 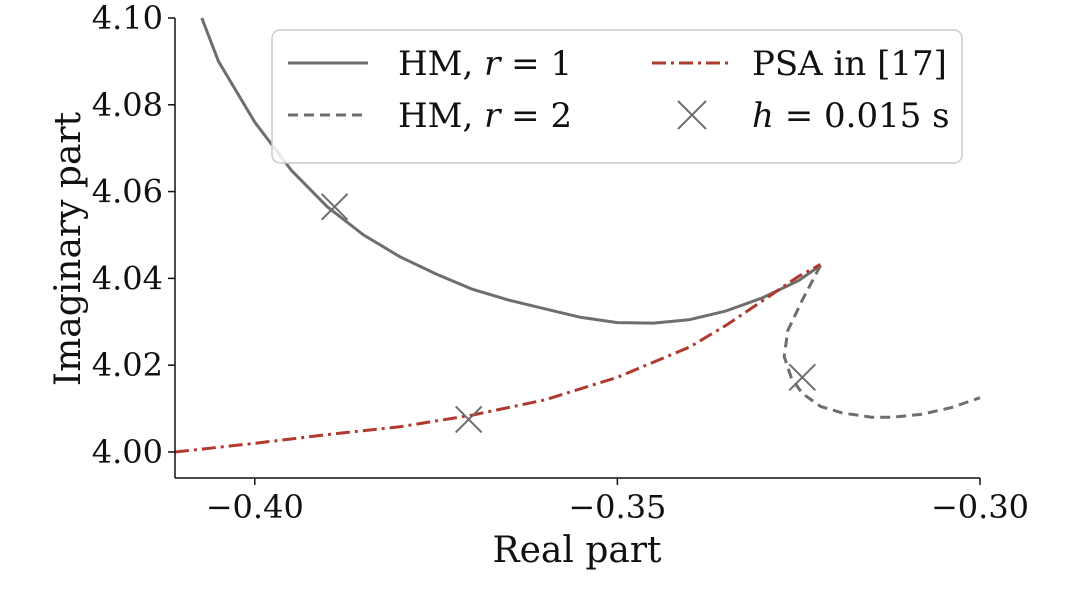 I want to click on legend-entry-1: HM, r = 1, so click(x=430, y=64).